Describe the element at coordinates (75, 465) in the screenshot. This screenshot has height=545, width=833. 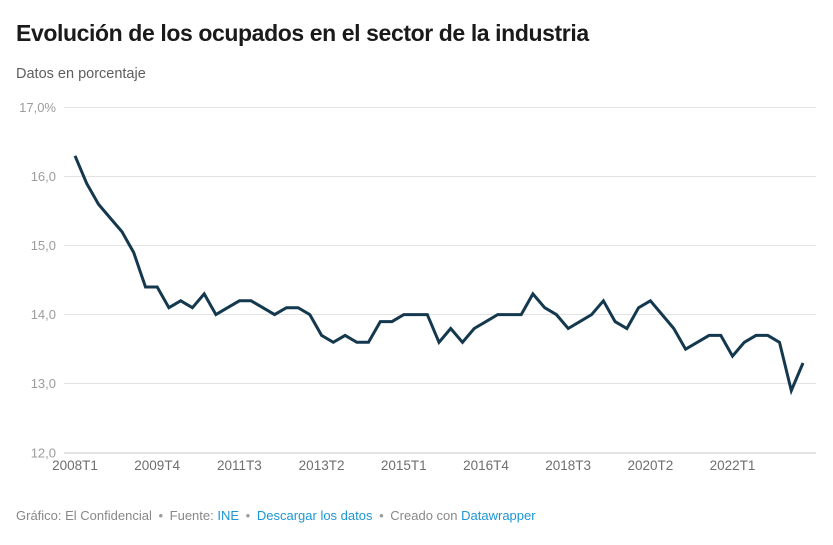
I see `x-tick-label: 2008T1` at that location.